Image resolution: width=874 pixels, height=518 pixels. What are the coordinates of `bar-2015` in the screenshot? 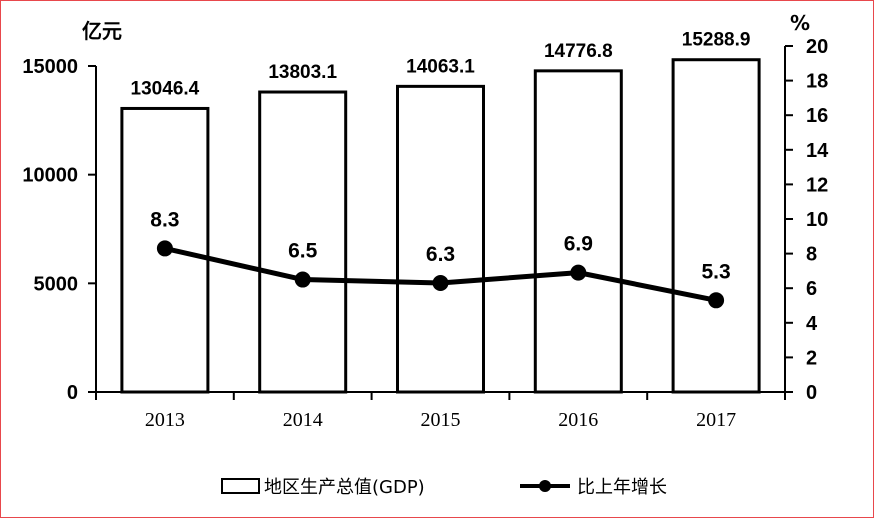 It's located at (440, 239).